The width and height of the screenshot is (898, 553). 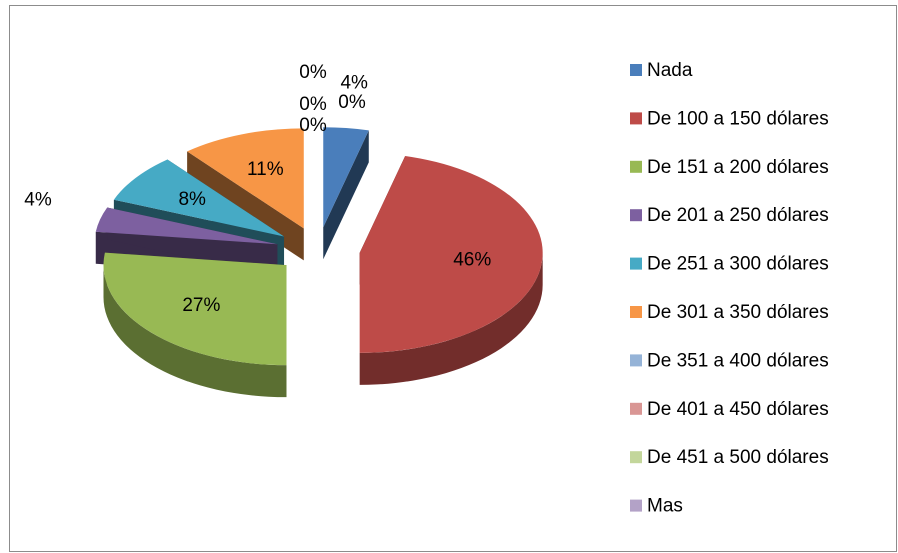 What do you see at coordinates (738, 264) in the screenshot?
I see `legend-label: De 251 a 300 dólares` at bounding box center [738, 264].